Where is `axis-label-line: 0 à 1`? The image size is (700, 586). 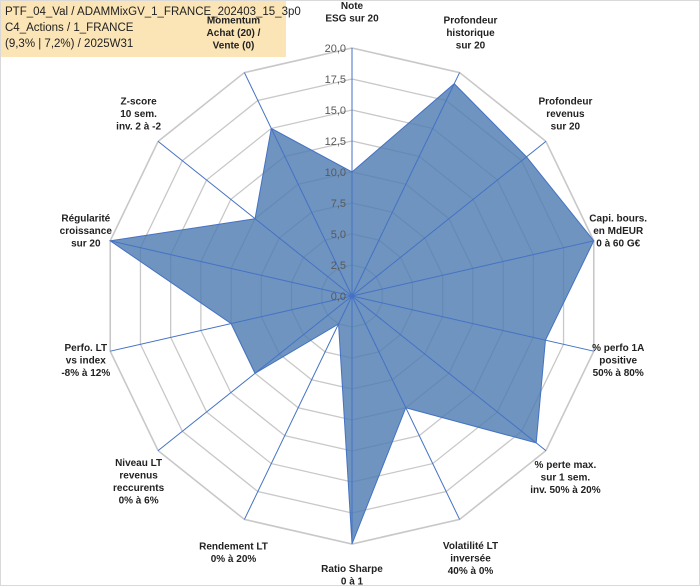 axis-label-line: 0 à 1 is located at coordinates (352, 581).